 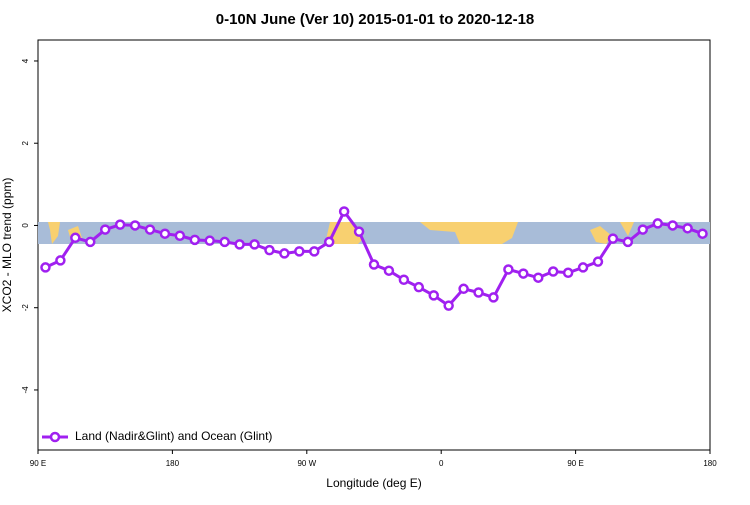 I want to click on legend-marker, so click(x=55, y=437).